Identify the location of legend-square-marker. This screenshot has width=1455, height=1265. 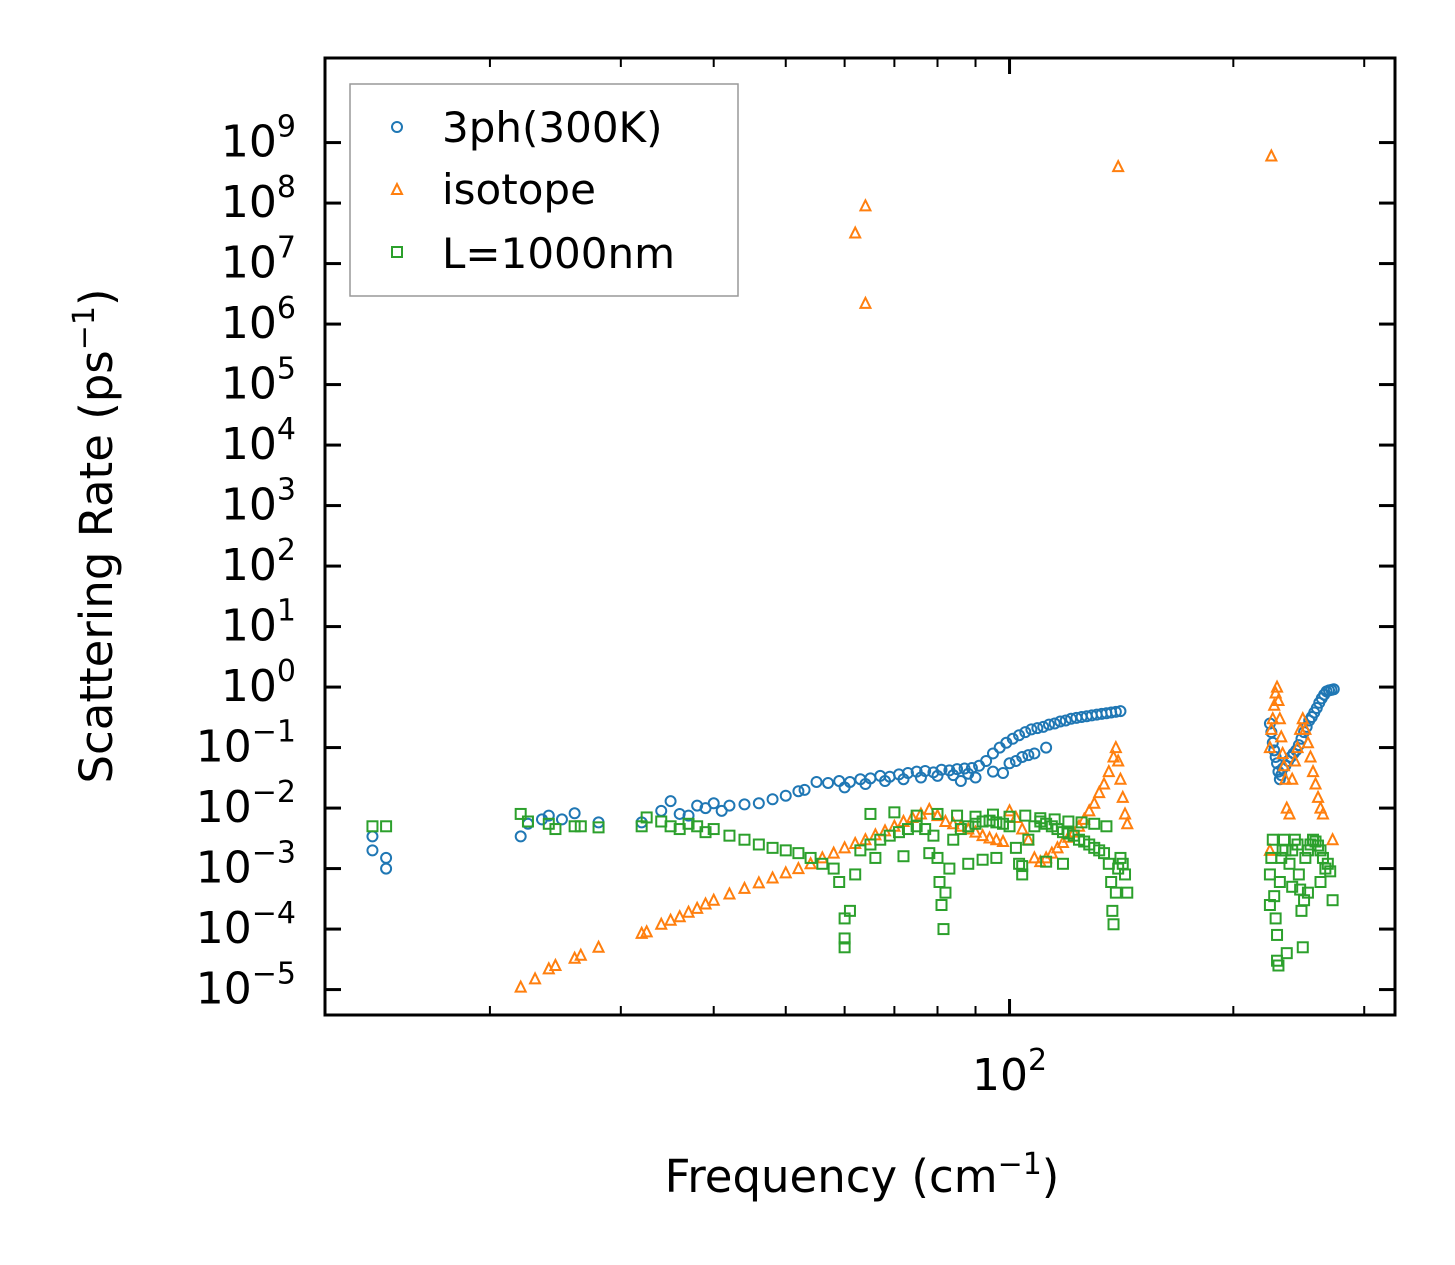
(397, 252).